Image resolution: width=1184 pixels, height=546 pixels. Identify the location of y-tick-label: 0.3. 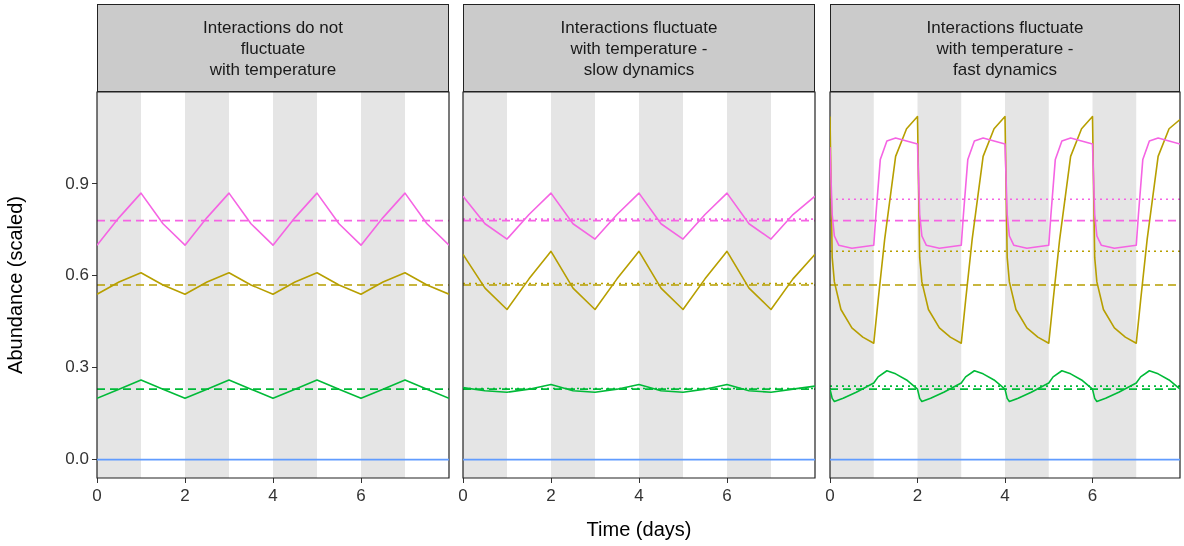
(77, 367).